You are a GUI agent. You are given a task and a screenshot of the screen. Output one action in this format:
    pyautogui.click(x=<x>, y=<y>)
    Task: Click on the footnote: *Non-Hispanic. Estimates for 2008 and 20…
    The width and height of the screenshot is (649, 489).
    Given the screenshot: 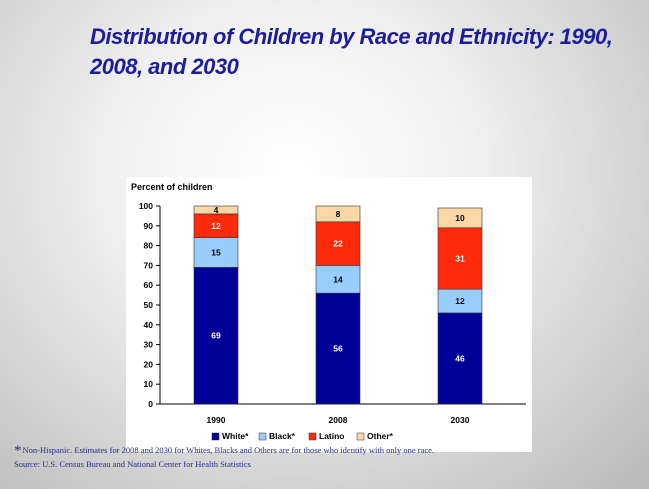 What is the action you would take?
    pyautogui.click(x=329, y=457)
    